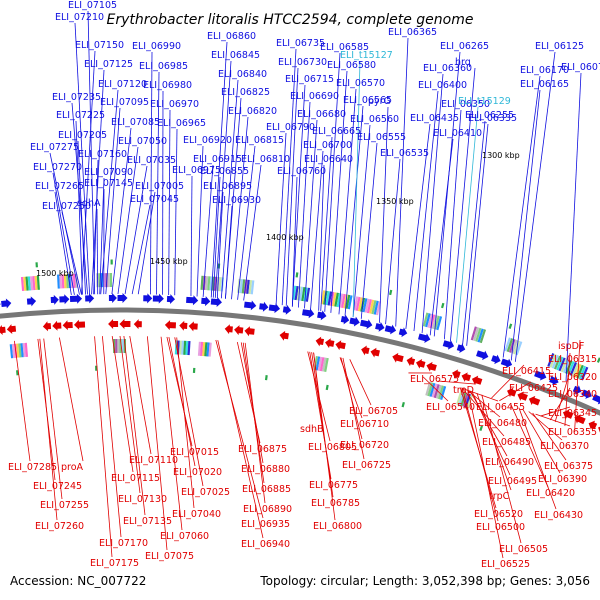  I want to click on gene-label: ELI_06430, so click(558, 515).